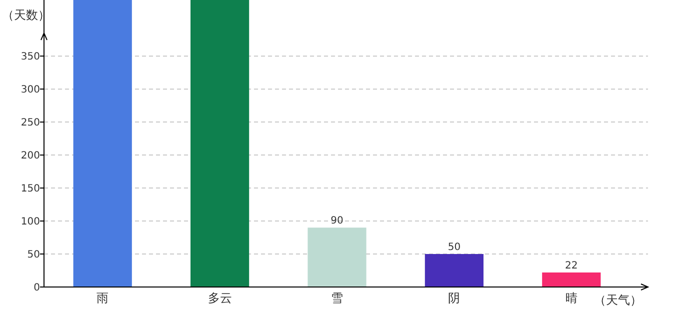  I want to click on y-axis-title: （天数）, so click(26, 15).